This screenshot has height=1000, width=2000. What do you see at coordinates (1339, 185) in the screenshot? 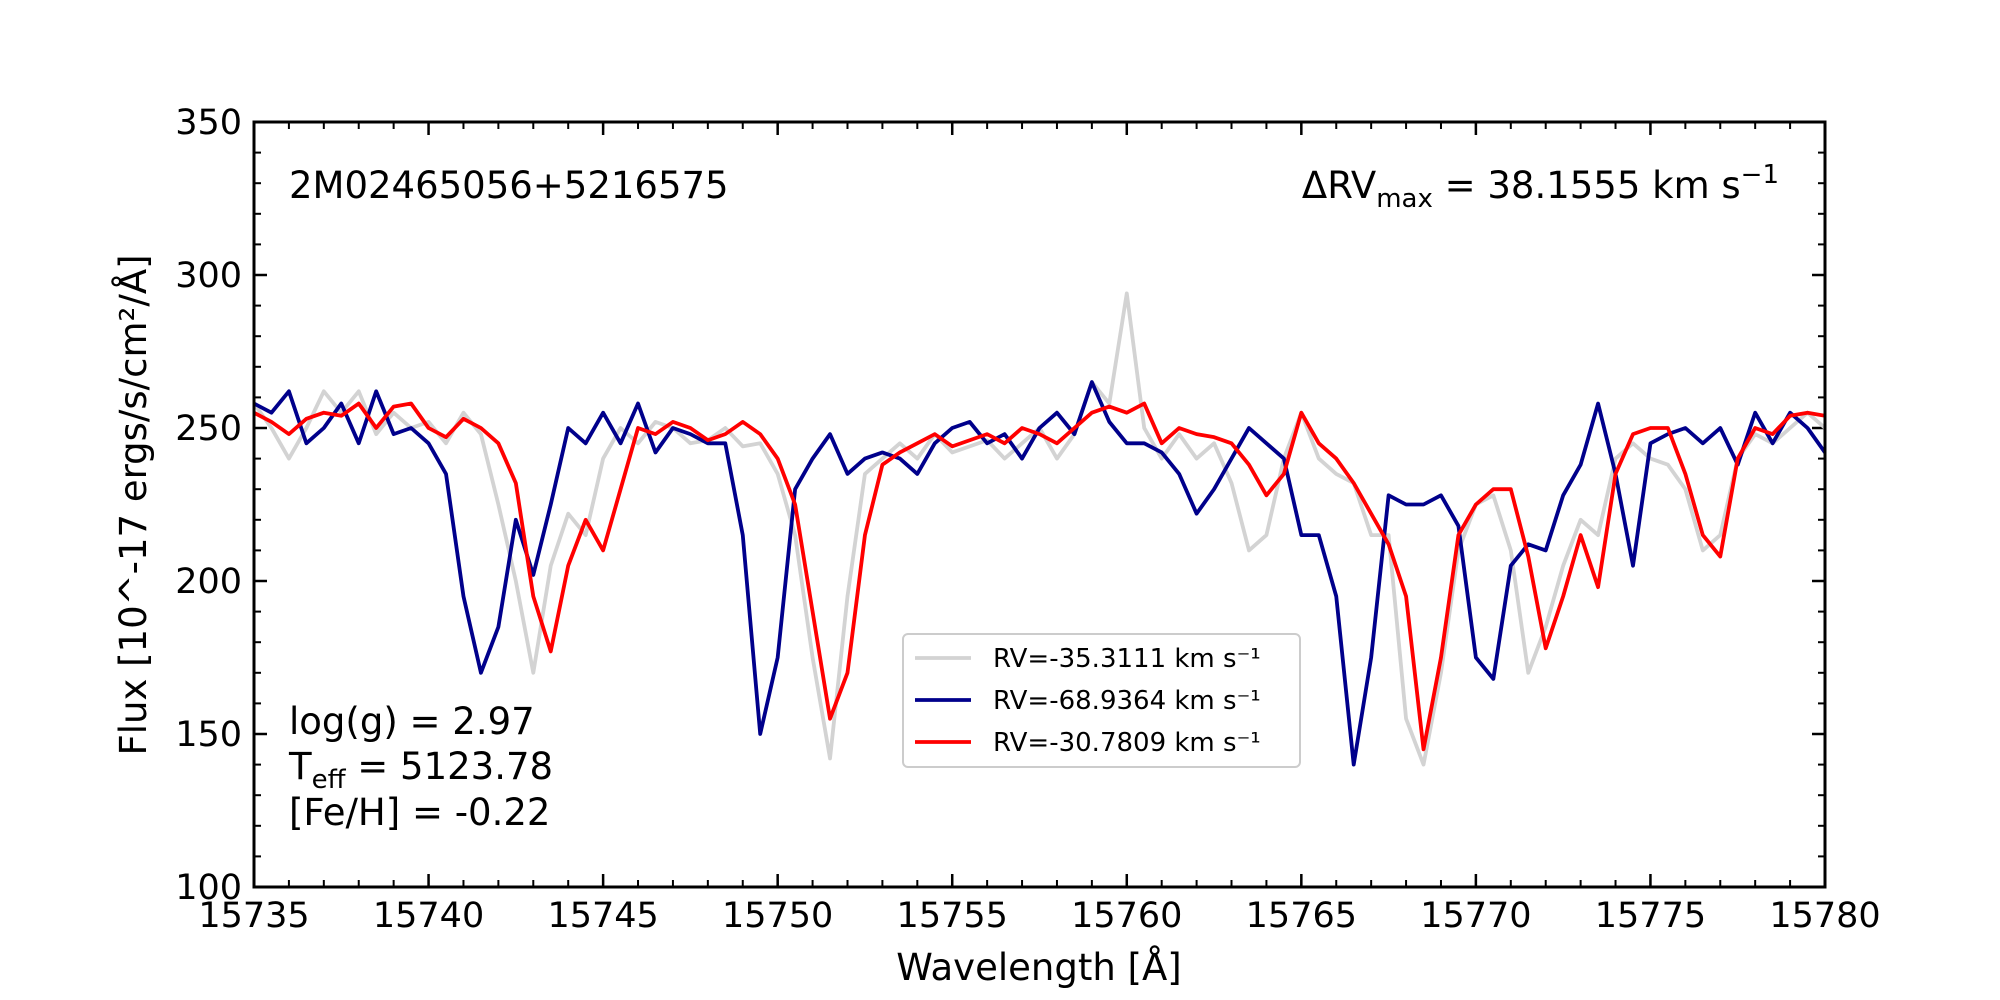
I see `delta-rv-base: ΔRV` at bounding box center [1339, 185].